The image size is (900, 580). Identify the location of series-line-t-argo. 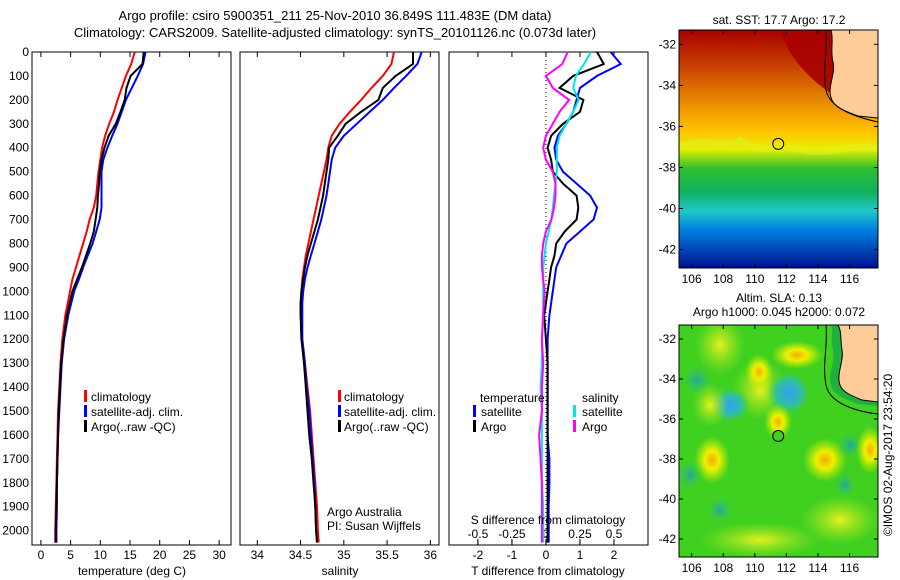
(574, 297).